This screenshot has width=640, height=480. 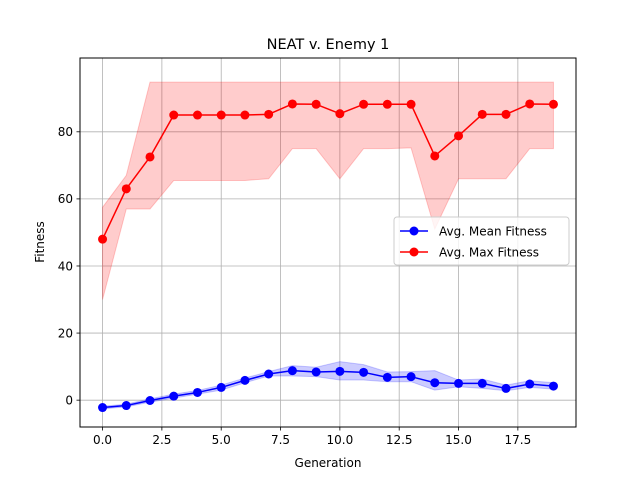 What do you see at coordinates (340, 440) in the screenshot?
I see `x-tick-label: 10.0` at bounding box center [340, 440].